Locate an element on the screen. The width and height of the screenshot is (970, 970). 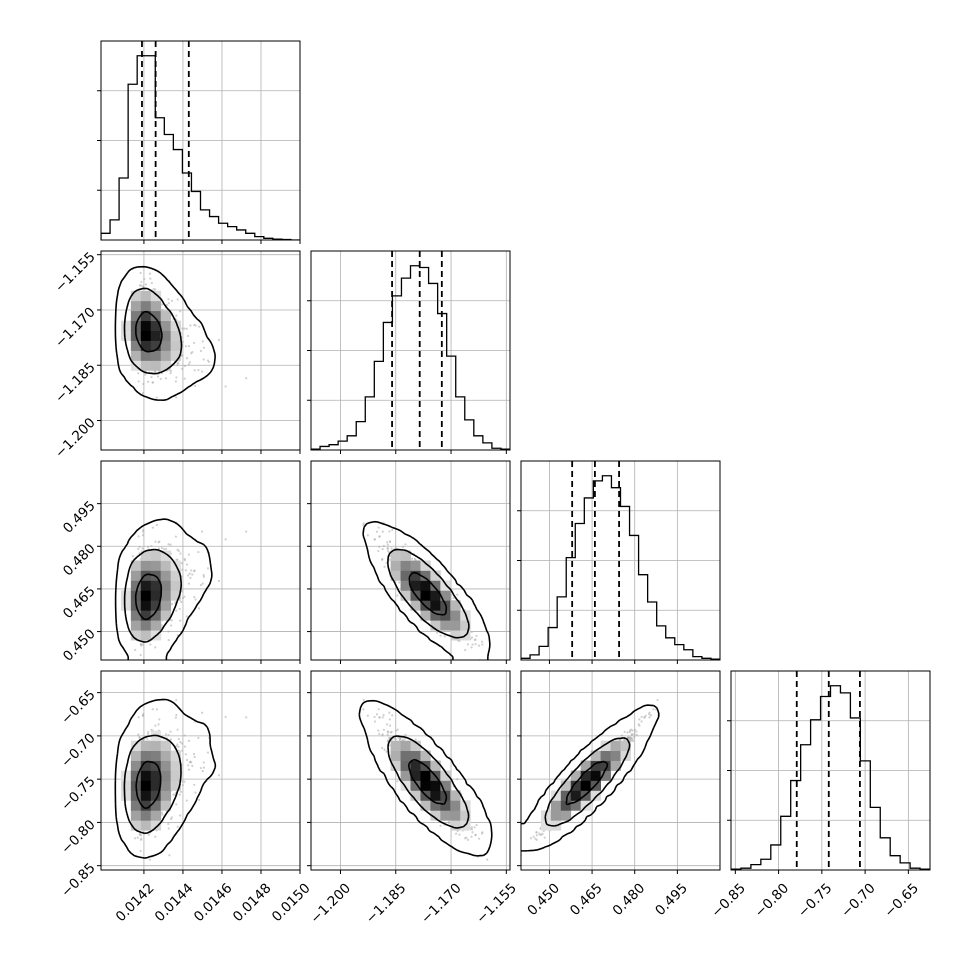
y-tick-label: −0.70 is located at coordinates (78, 750).